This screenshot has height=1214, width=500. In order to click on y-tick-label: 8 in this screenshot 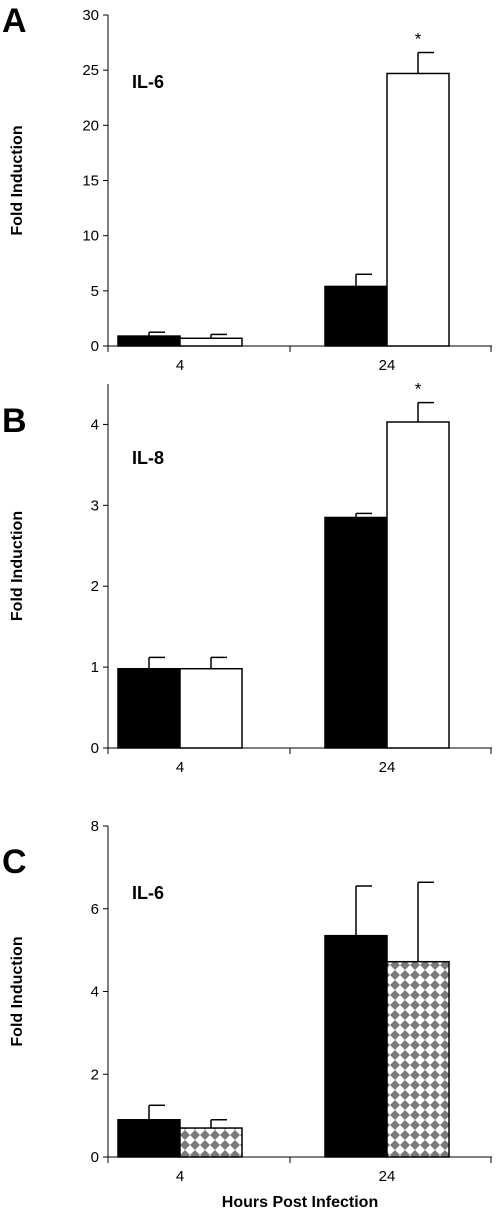, I will do `click(95, 826)`.